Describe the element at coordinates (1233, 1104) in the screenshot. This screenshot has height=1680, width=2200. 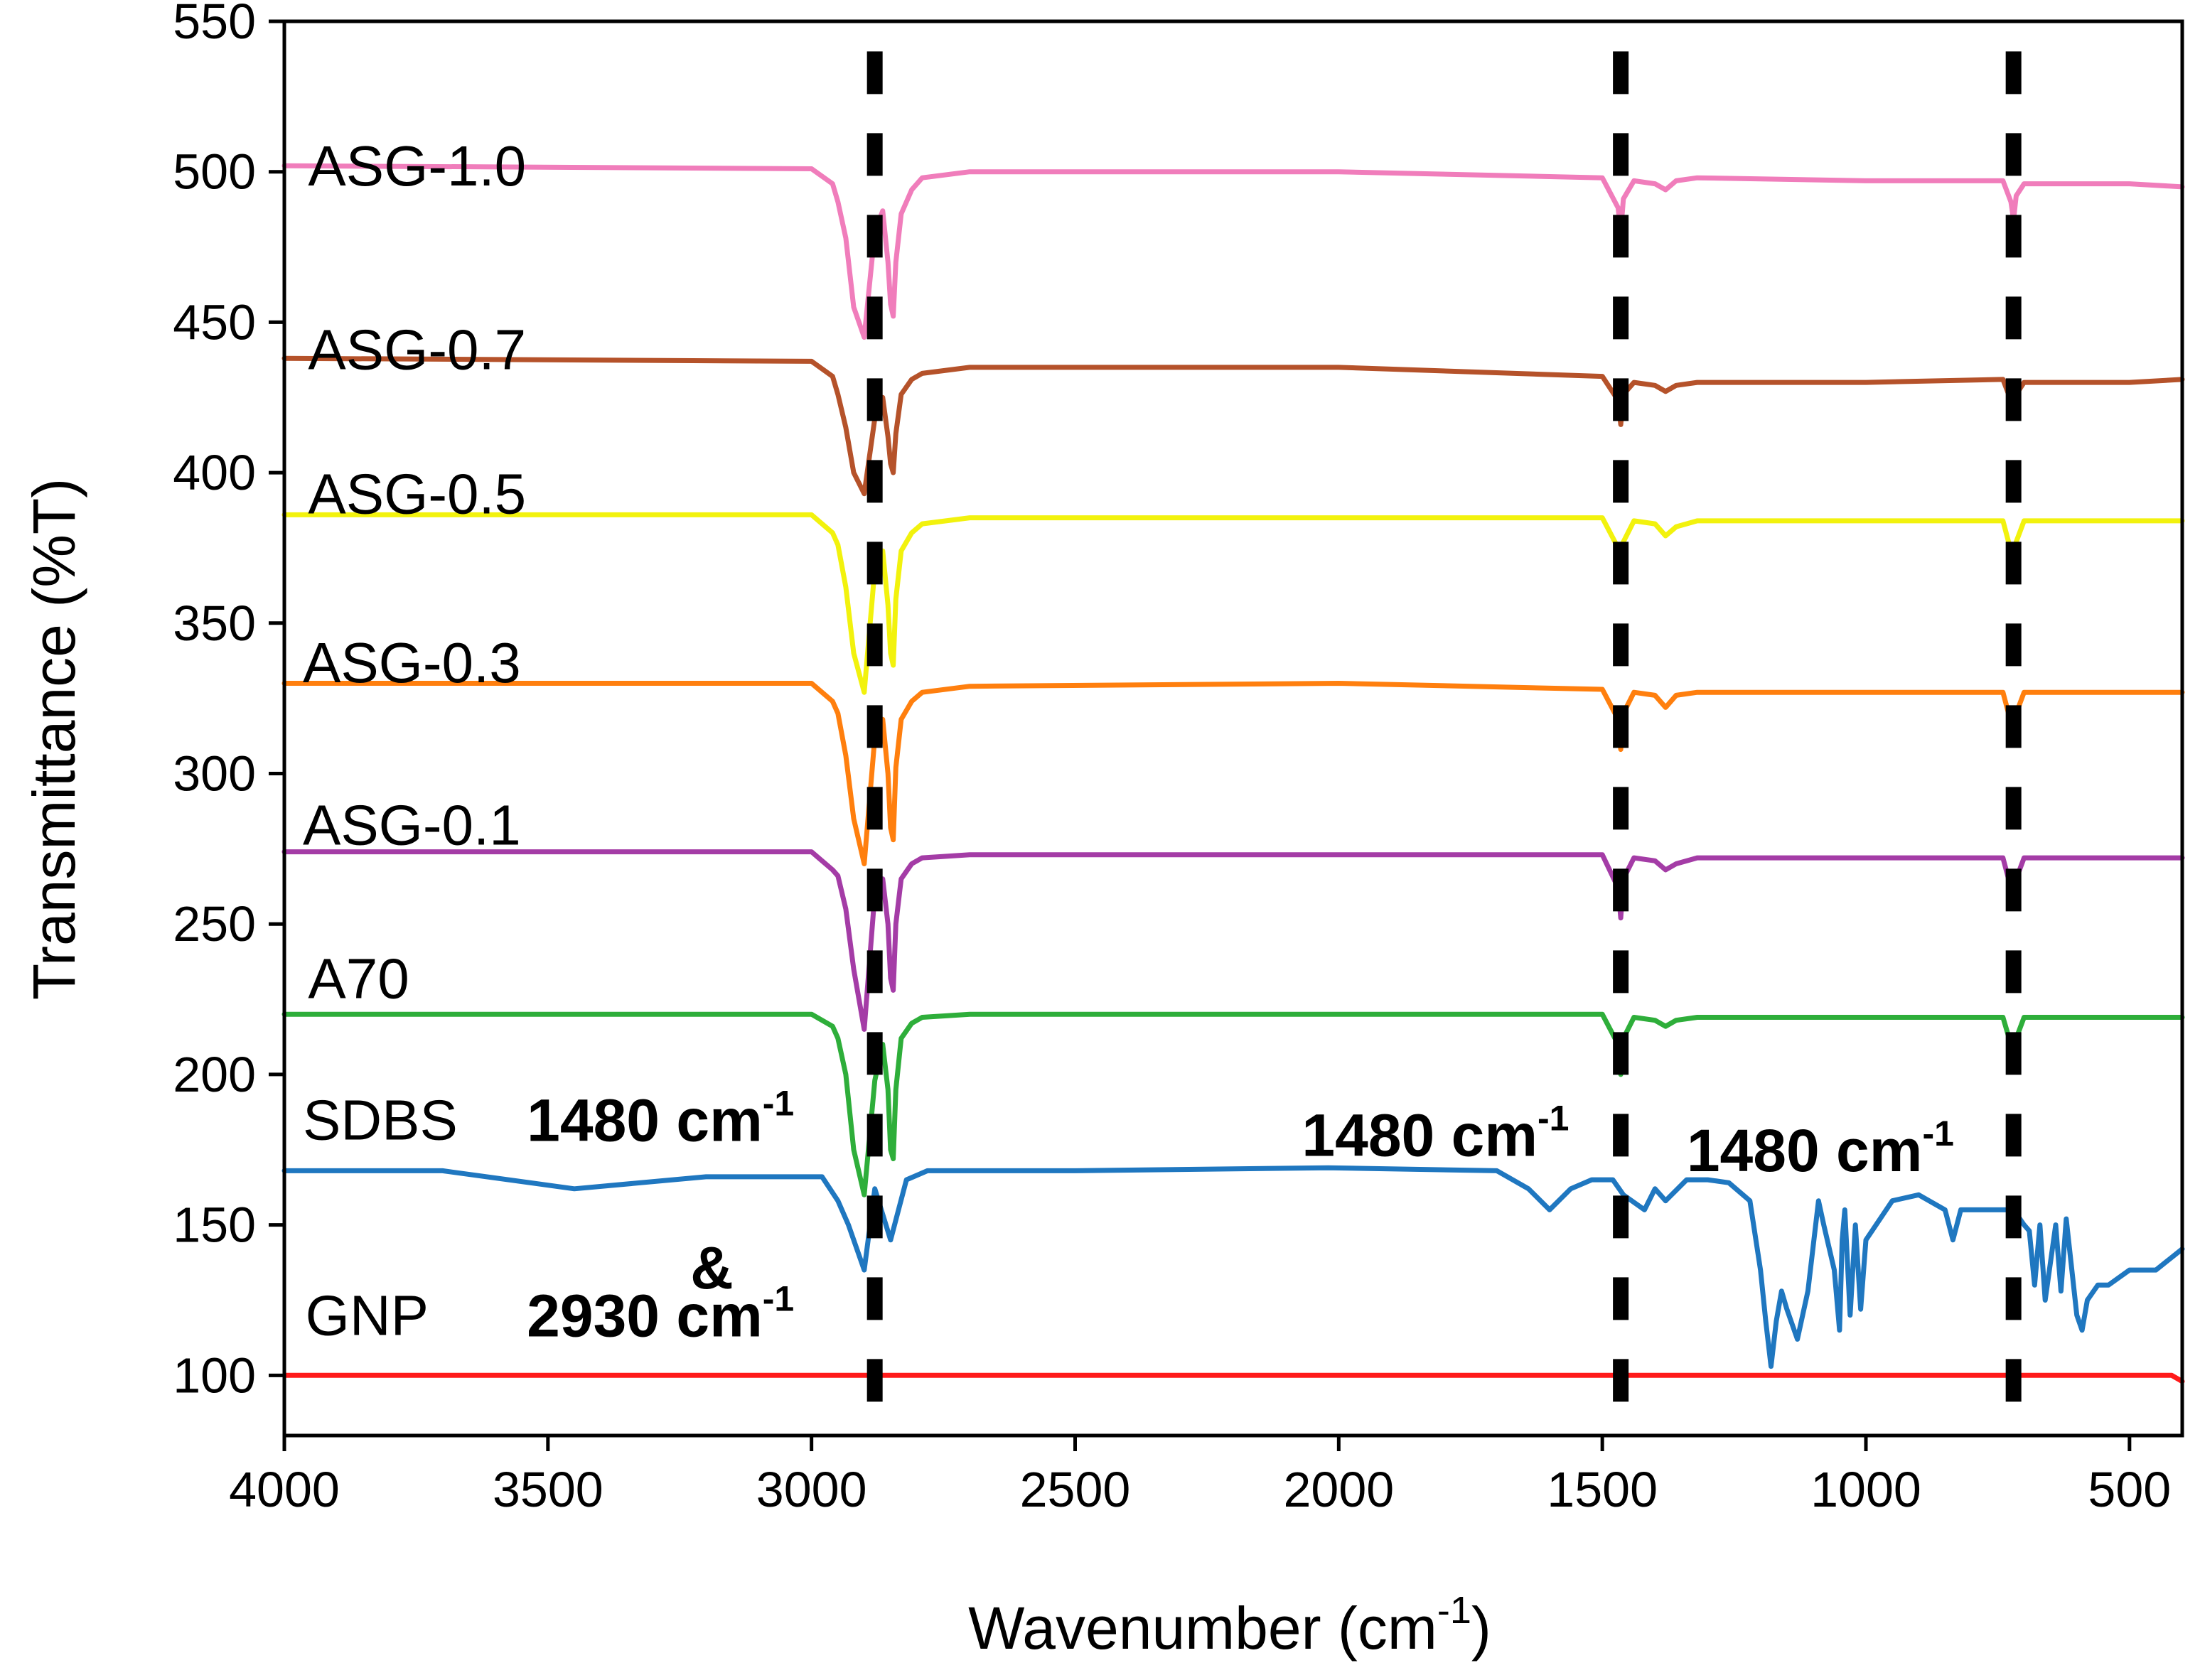
I see `series-line-a70` at that location.